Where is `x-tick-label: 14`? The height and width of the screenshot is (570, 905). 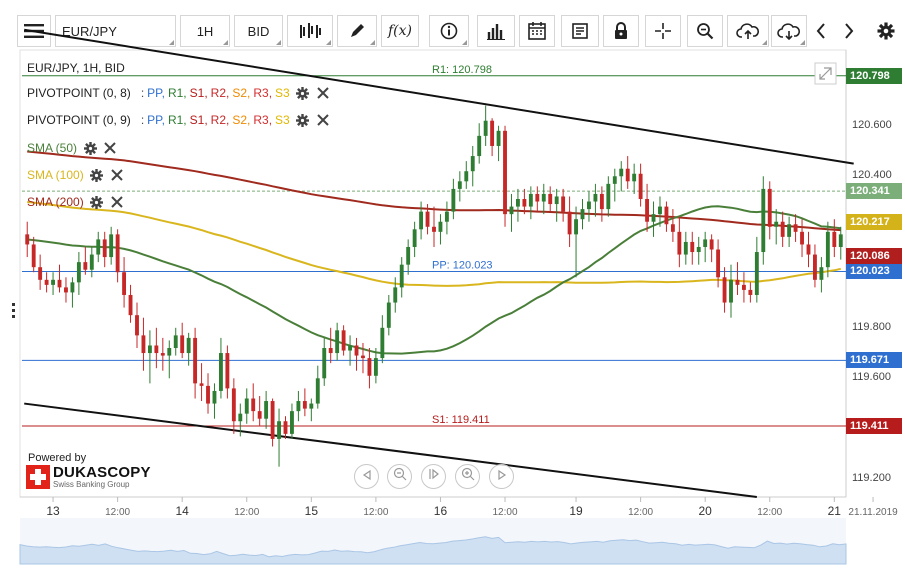 x-tick-label: 14 is located at coordinates (183, 511).